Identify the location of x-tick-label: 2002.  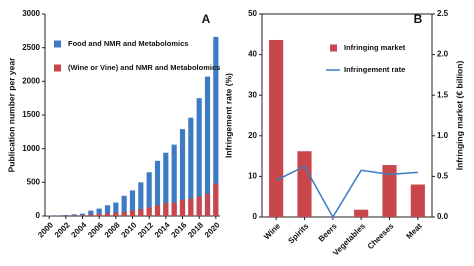
(62, 229).